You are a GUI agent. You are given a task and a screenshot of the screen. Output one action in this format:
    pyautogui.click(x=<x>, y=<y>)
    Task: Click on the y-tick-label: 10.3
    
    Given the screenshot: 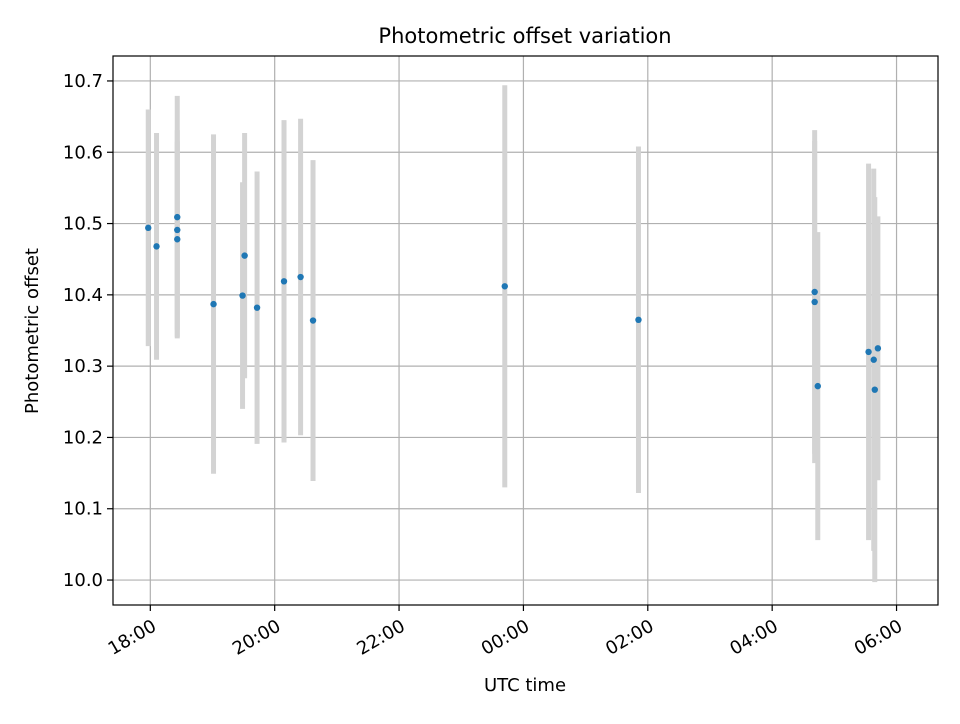 What is the action you would take?
    pyautogui.click(x=83, y=366)
    